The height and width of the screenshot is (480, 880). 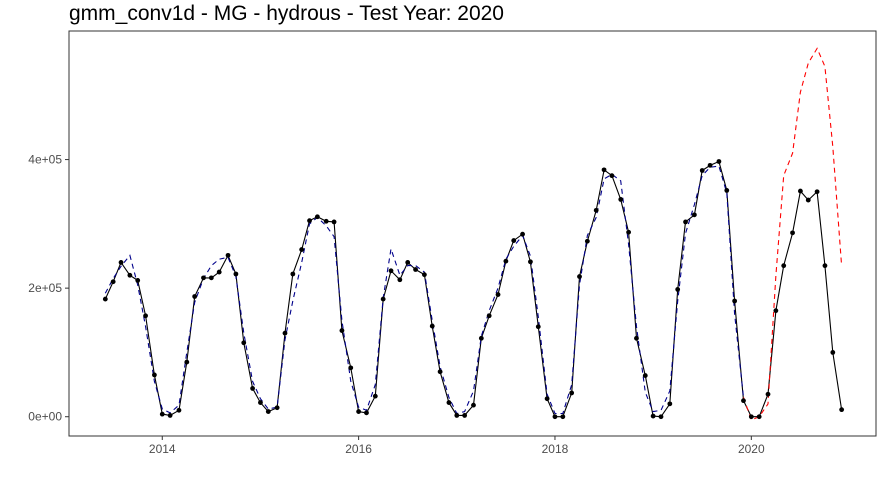 I want to click on forecast-series-line, so click(x=792, y=234).